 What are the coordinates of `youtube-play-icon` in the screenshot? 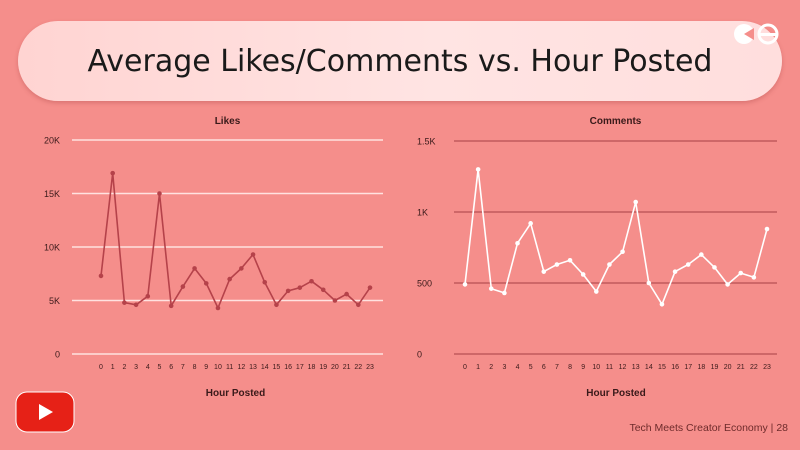 It's located at (45, 412).